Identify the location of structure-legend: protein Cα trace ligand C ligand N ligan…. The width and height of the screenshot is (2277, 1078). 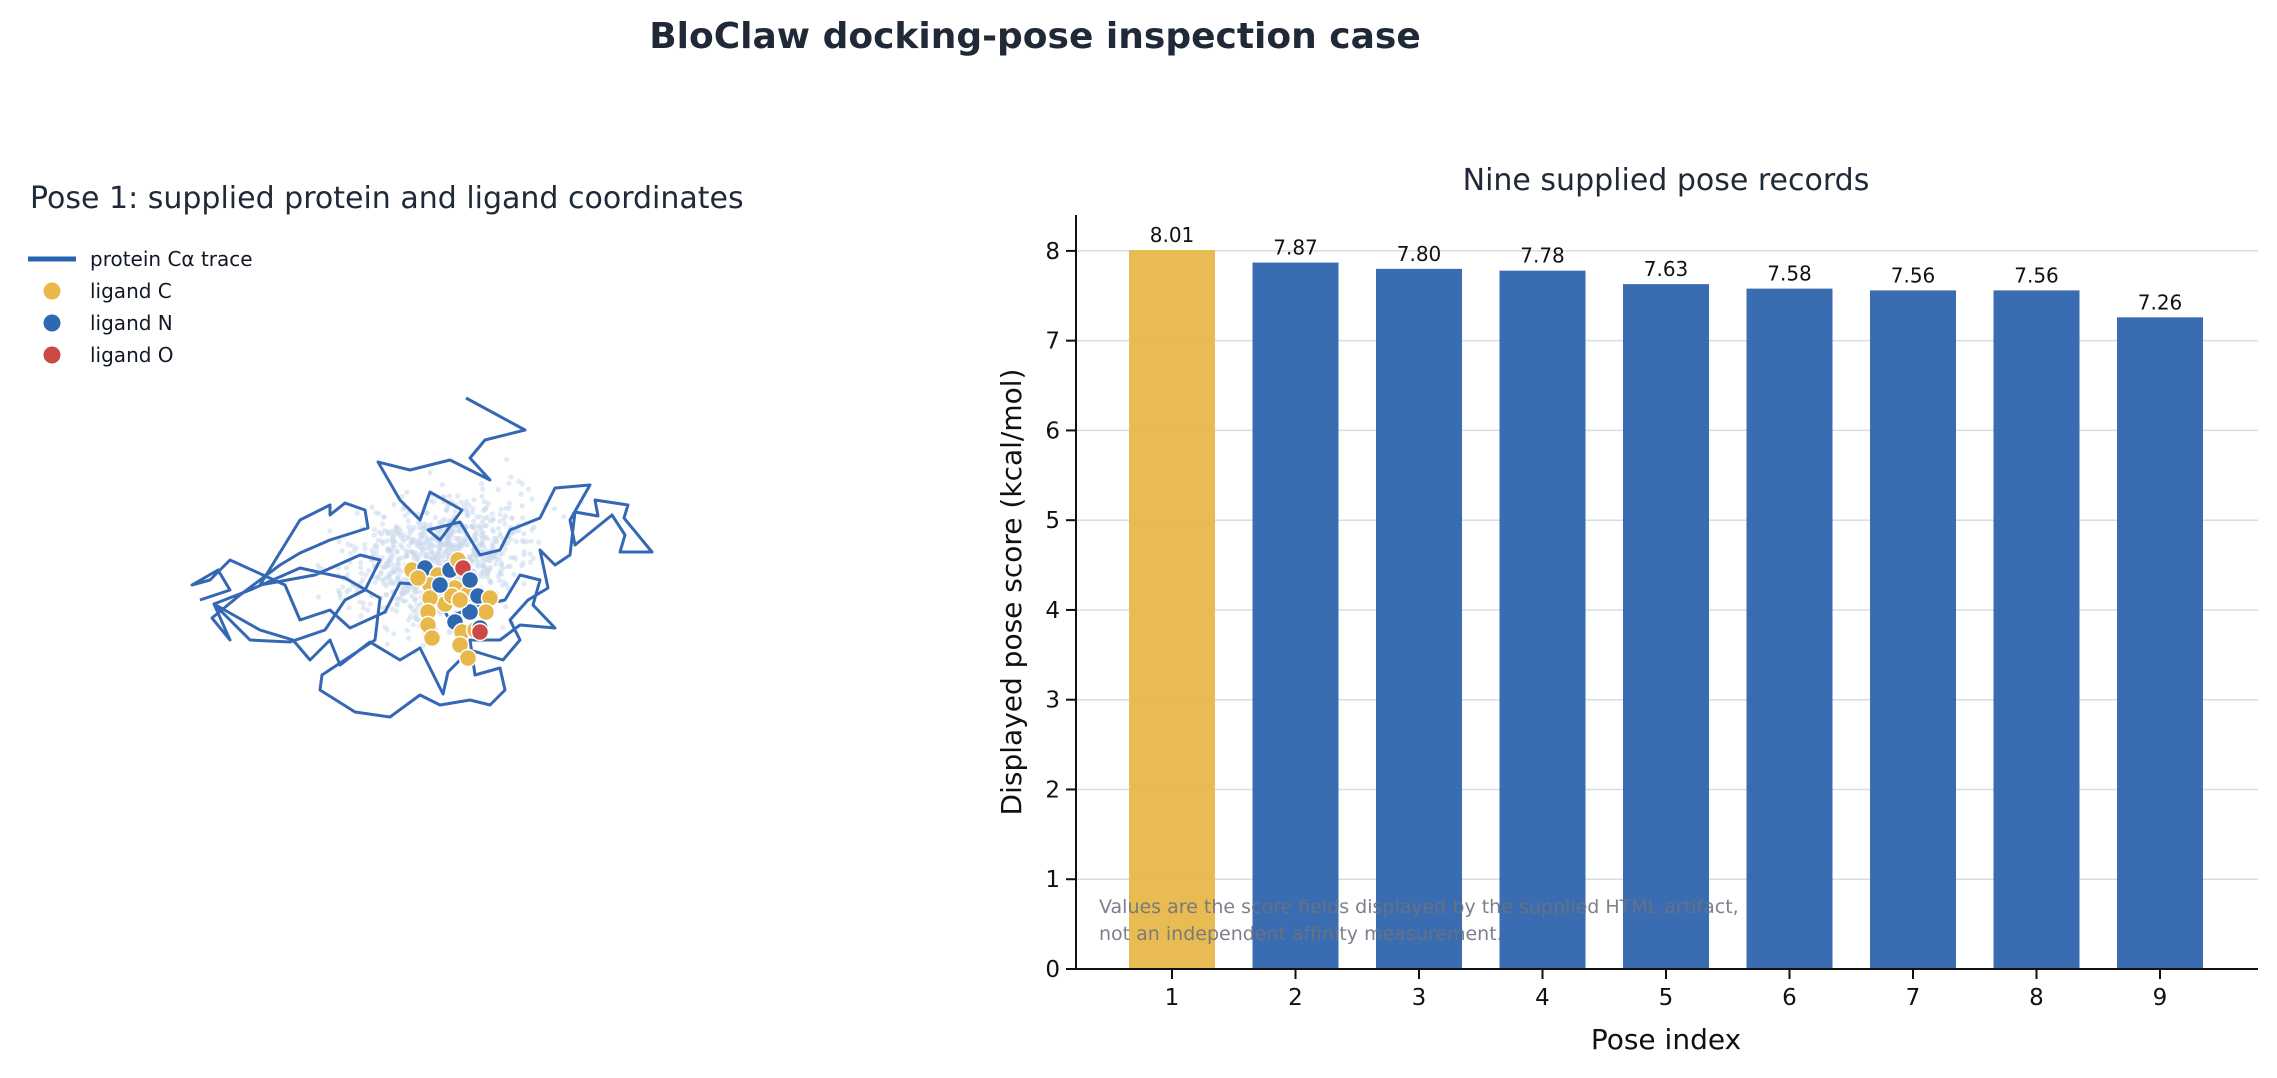
(140, 307).